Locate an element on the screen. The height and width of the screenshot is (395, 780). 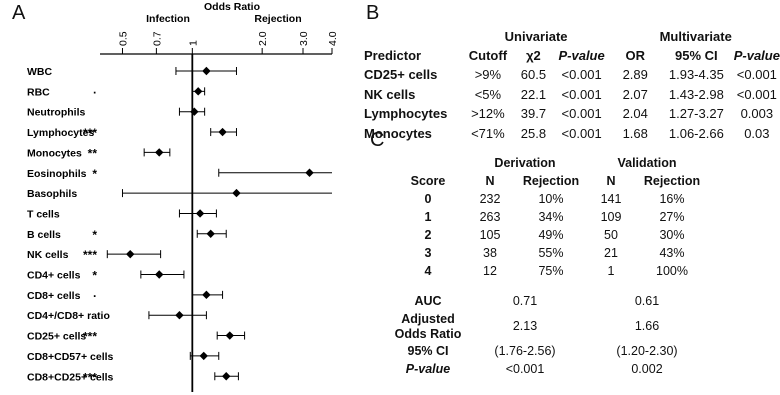
table-row: 0 232 10% 141 16% is located at coordinates (550, 199).